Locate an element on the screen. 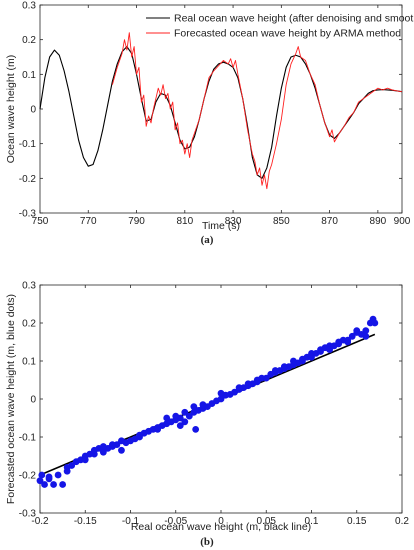 The image size is (414, 550). b-x-tick-label: -0.15 is located at coordinates (85, 521).